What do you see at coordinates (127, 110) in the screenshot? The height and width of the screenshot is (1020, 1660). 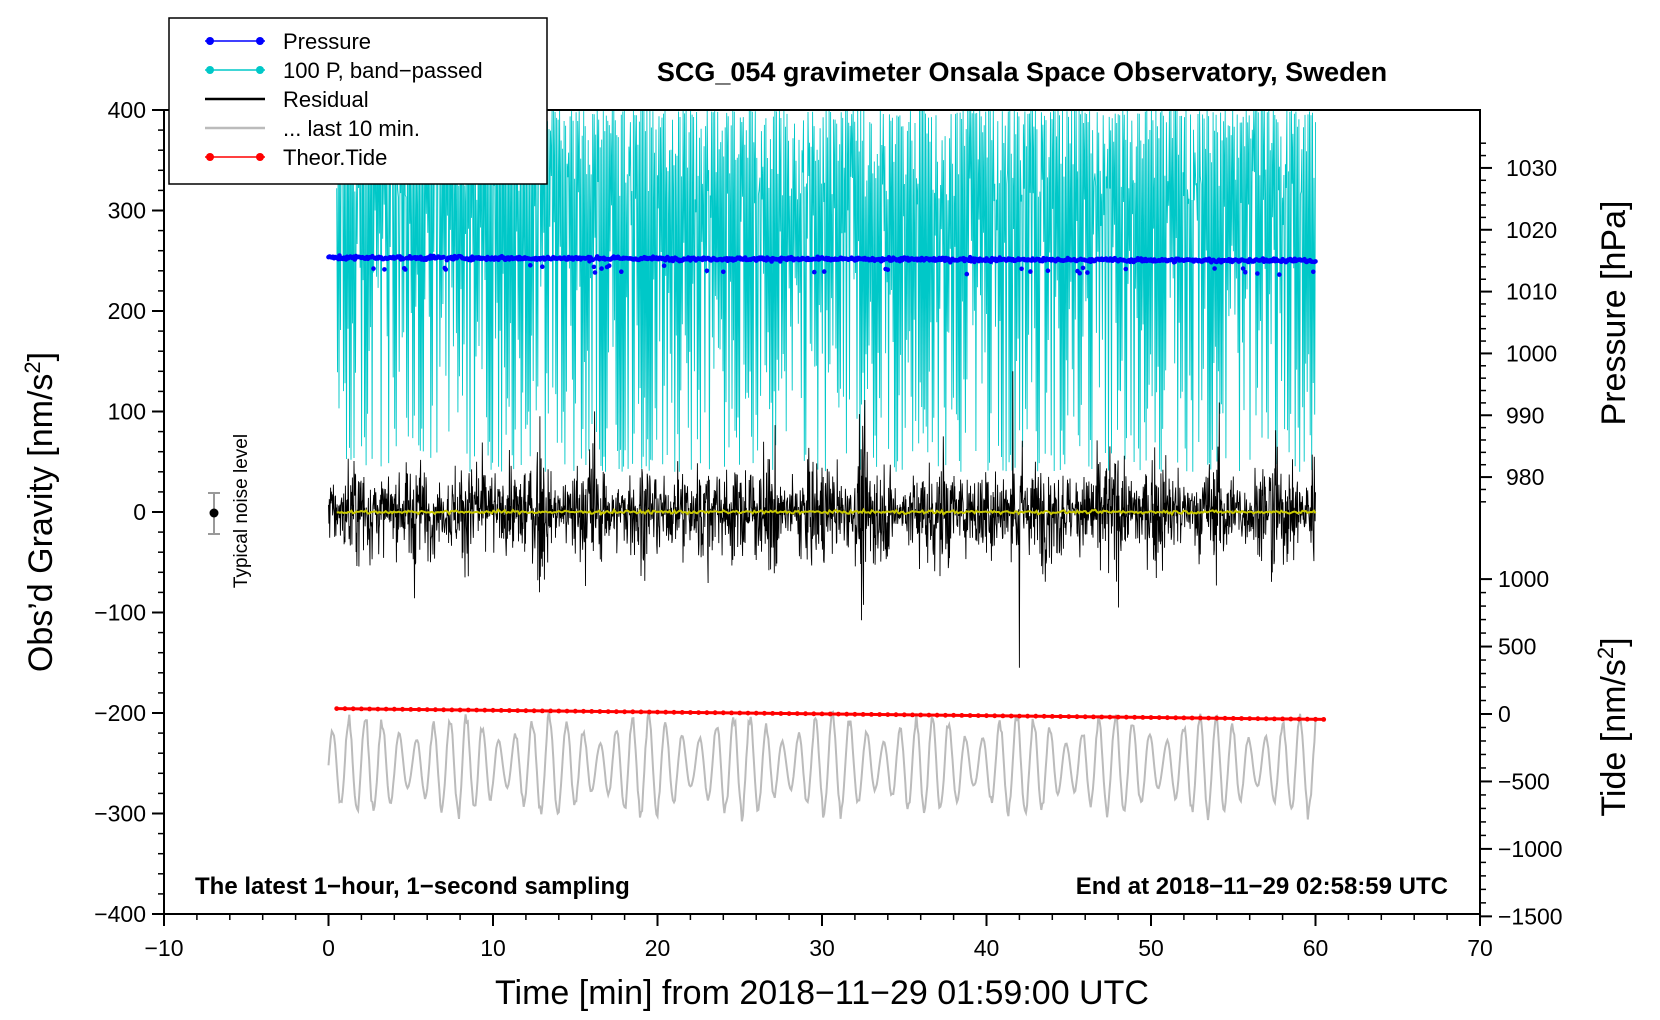 I see `y-tick-label: 400` at bounding box center [127, 110].